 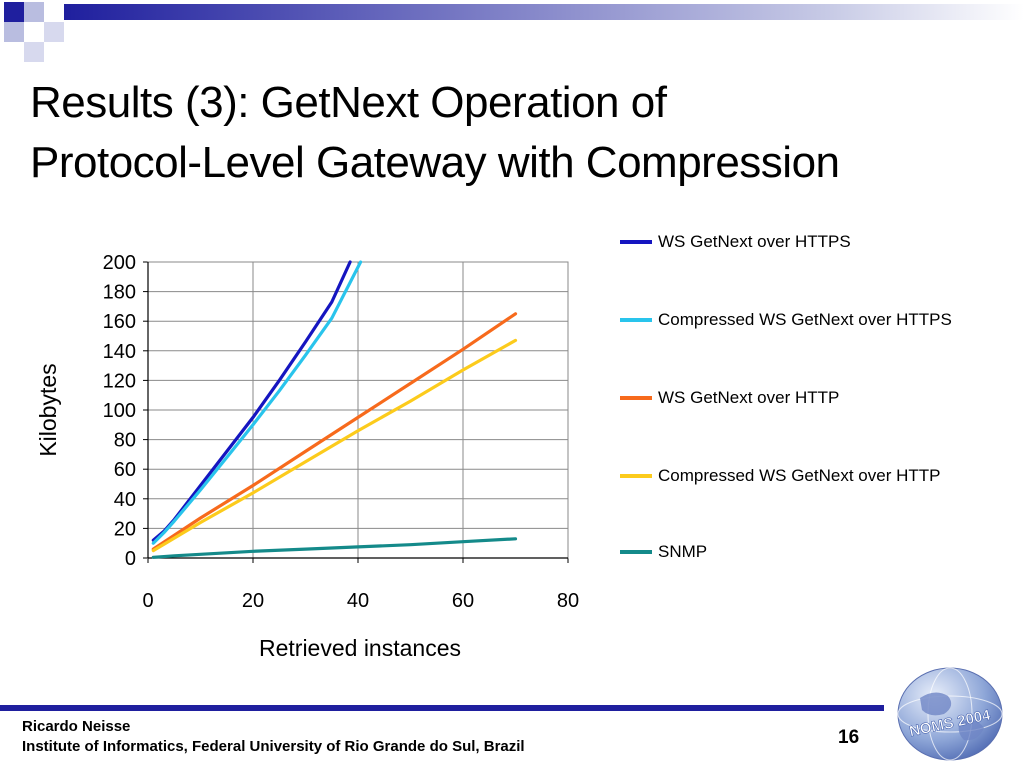 I want to click on y-tick-label: 160, so click(x=119, y=322).